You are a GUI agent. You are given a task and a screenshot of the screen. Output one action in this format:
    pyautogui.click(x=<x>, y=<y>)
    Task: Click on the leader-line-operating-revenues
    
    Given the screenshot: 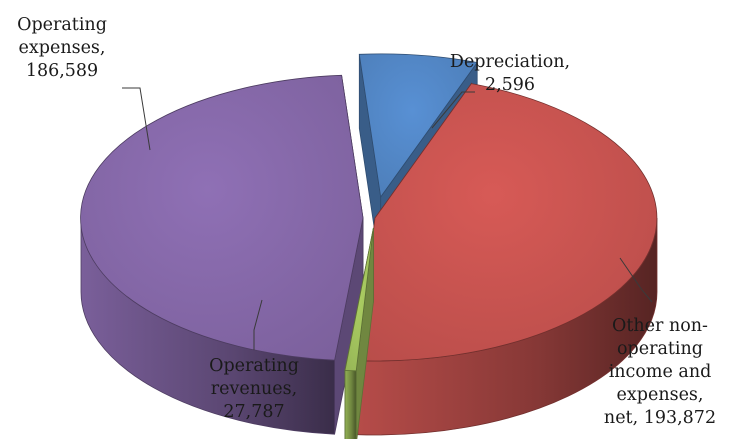 What is the action you would take?
    pyautogui.click(x=258, y=324)
    